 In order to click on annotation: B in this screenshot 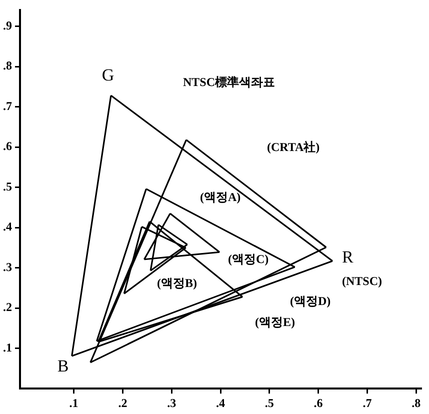, I will do `click(63, 366)`.